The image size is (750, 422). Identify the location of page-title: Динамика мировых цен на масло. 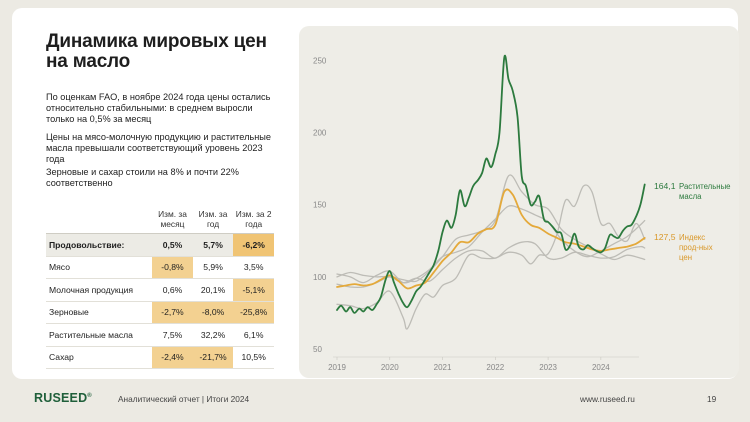
(156, 51).